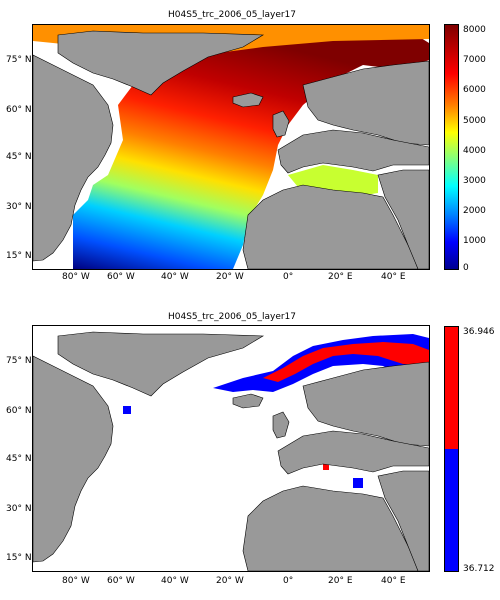 The height and width of the screenshot is (600, 500). What do you see at coordinates (466, 268) in the screenshot?
I see `colorbar-tick-label: 0` at bounding box center [466, 268].